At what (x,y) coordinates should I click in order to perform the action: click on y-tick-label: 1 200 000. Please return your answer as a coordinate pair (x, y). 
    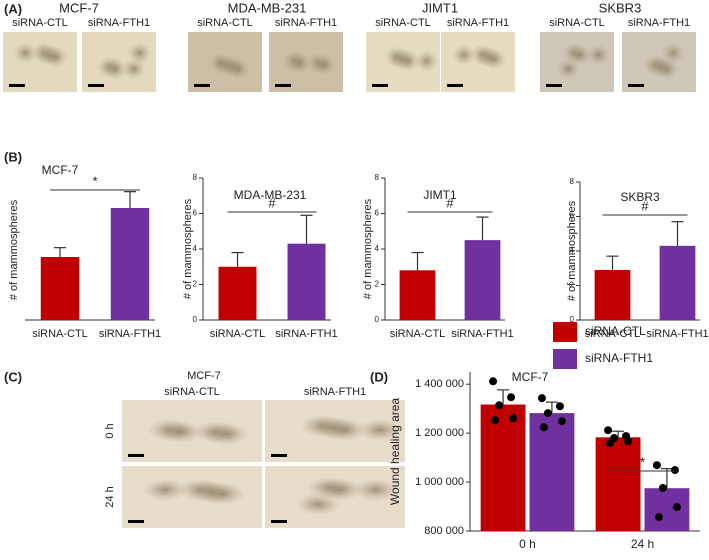
    Looking at the image, I should click on (439, 433).